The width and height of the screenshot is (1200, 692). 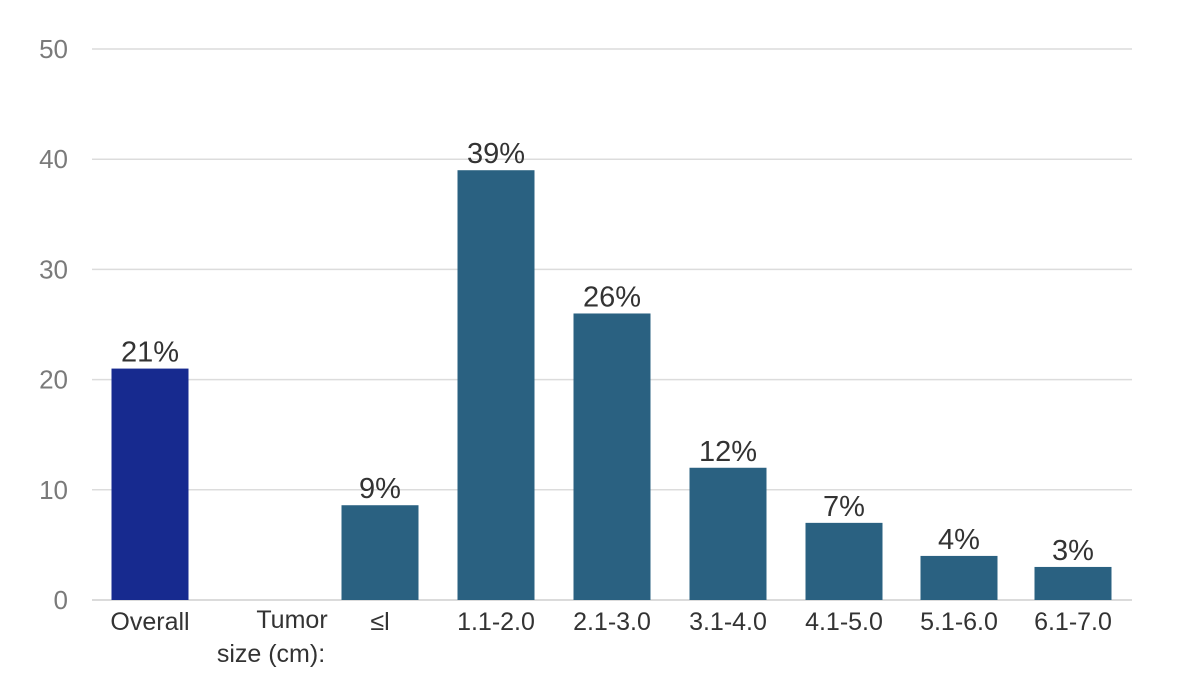 I want to click on group-label-line-1: Tumor, so click(x=291, y=620).